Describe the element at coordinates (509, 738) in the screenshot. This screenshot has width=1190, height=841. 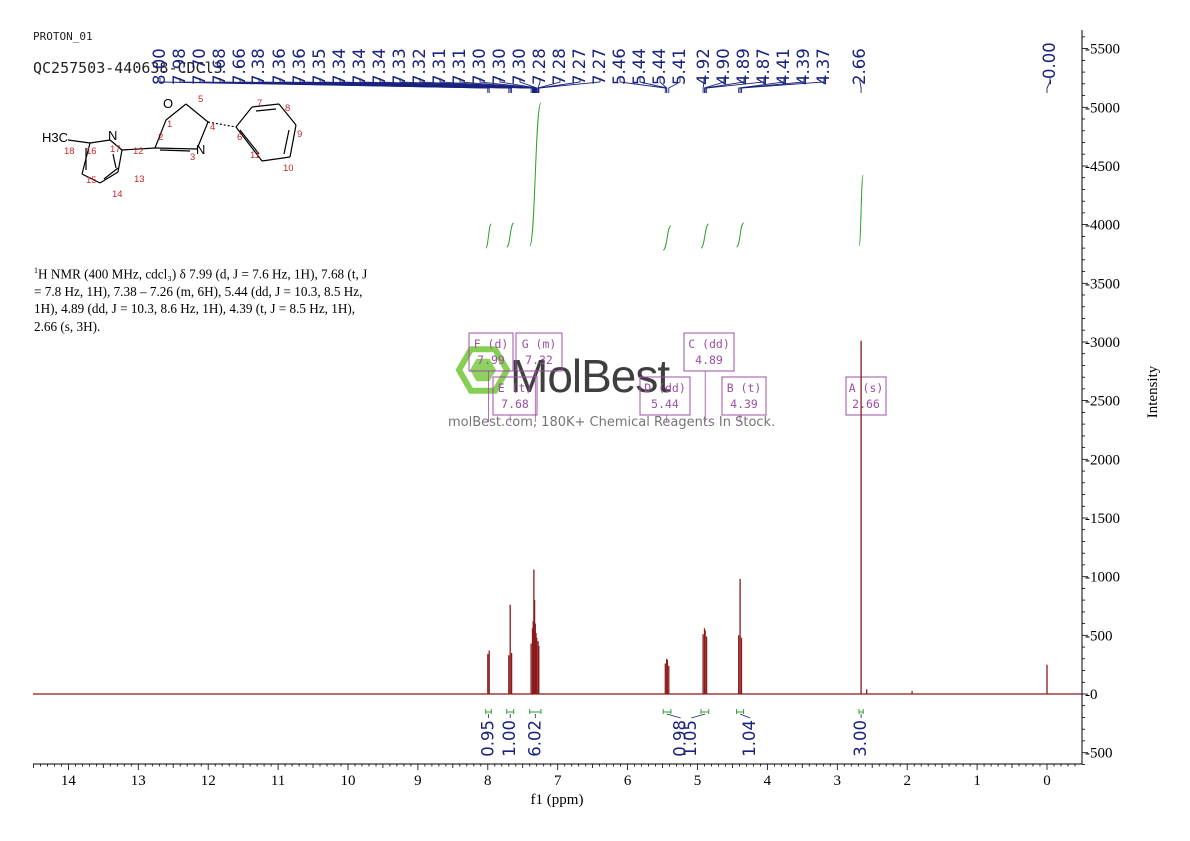
I see `integral-value: 1.00` at that location.